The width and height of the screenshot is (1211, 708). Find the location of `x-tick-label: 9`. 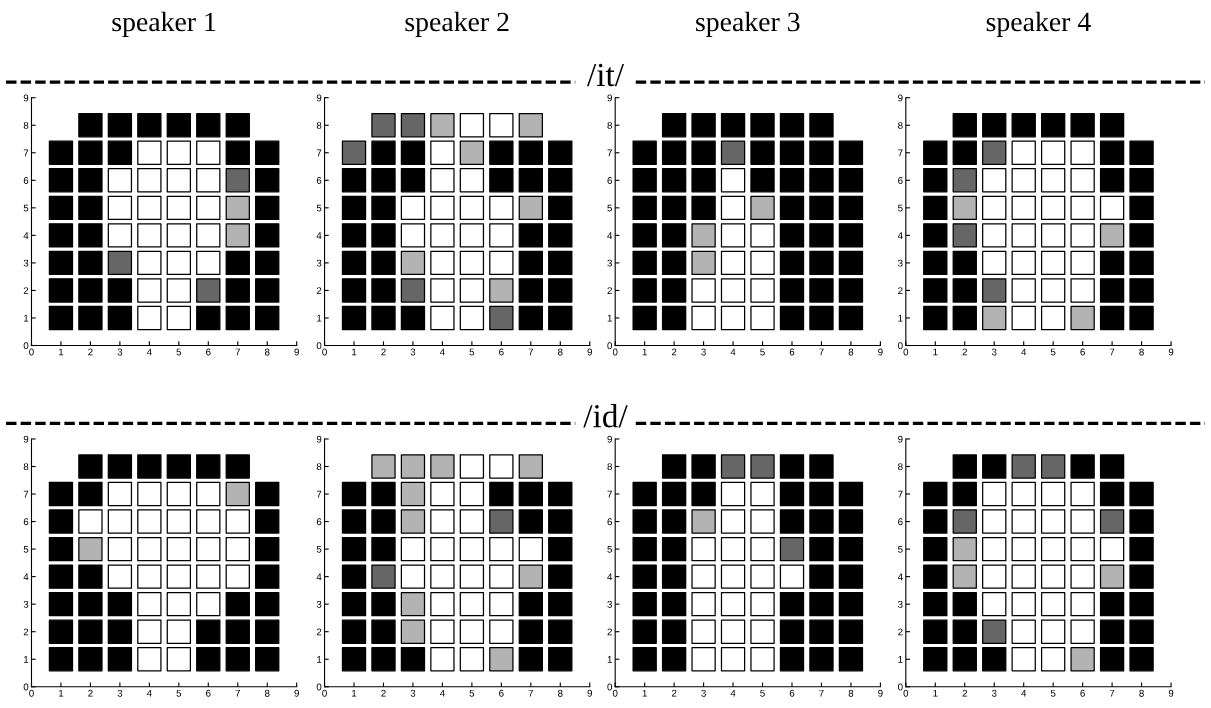

x-tick-label: 9 is located at coordinates (296, 693).